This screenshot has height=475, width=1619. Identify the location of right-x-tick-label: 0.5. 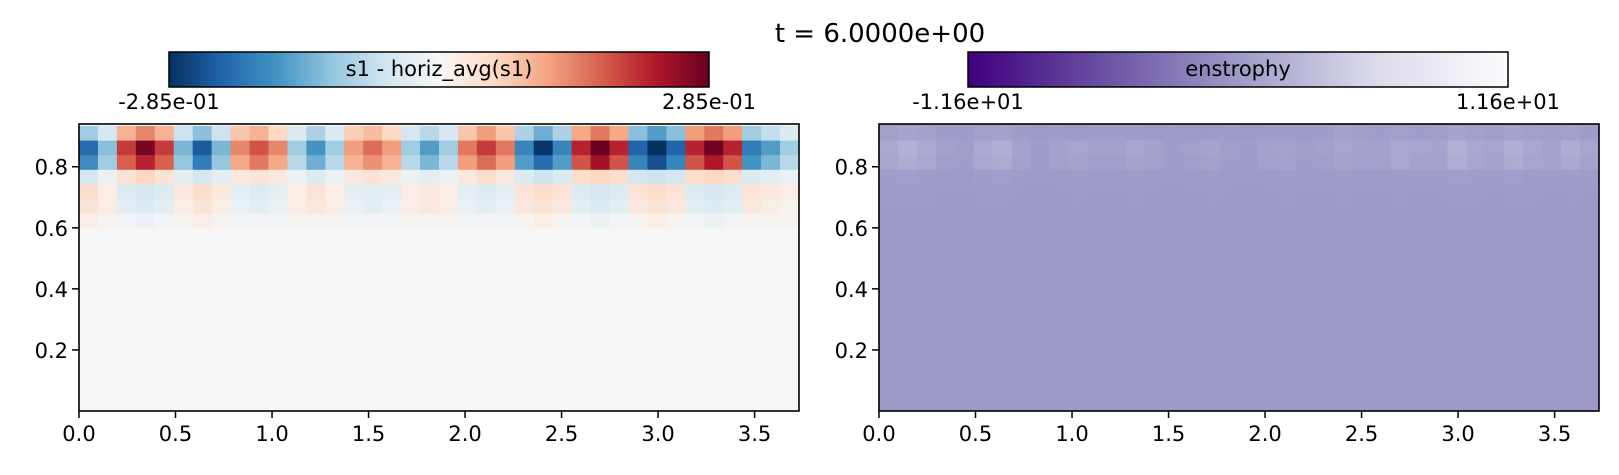
(975, 434).